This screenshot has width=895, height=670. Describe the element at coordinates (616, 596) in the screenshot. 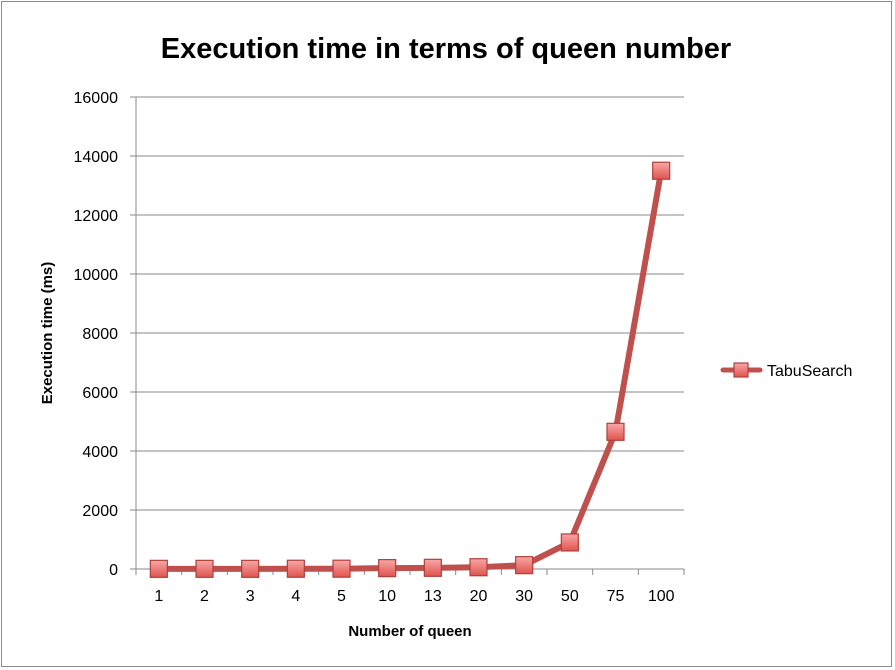

I see `x-tick-label: 75` at that location.